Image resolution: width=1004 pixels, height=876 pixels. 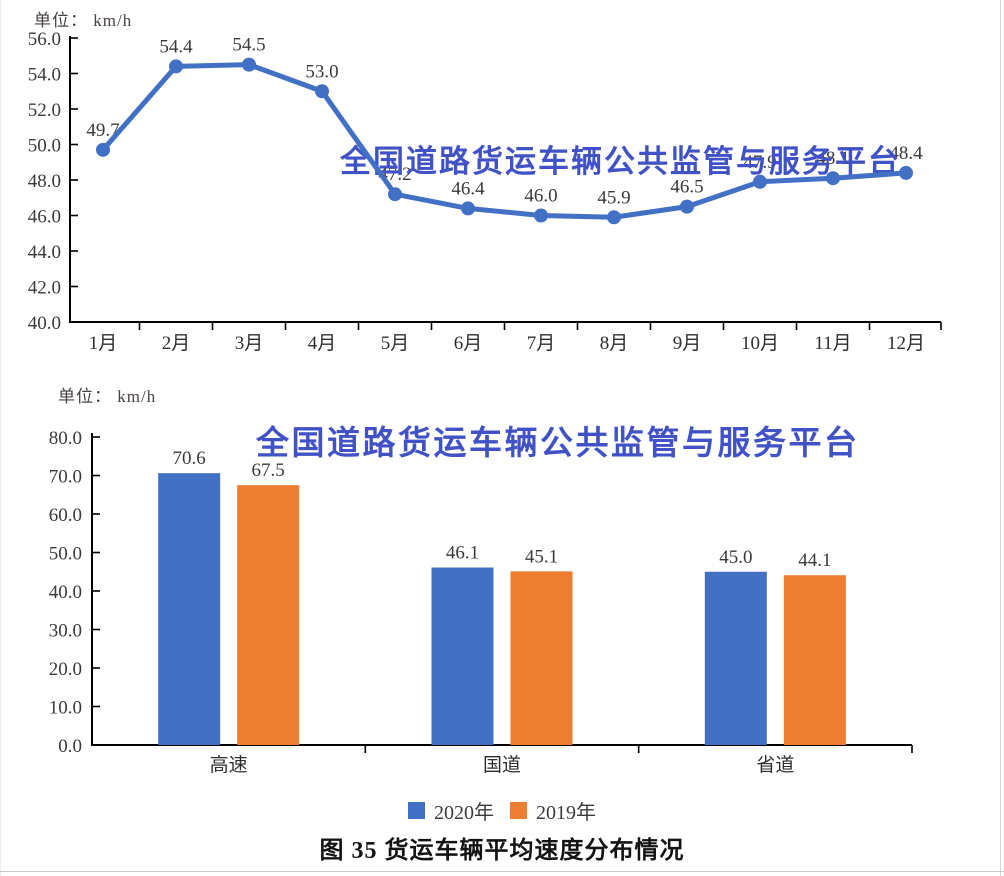 I want to click on legend-label: 2019年, so click(x=566, y=813).